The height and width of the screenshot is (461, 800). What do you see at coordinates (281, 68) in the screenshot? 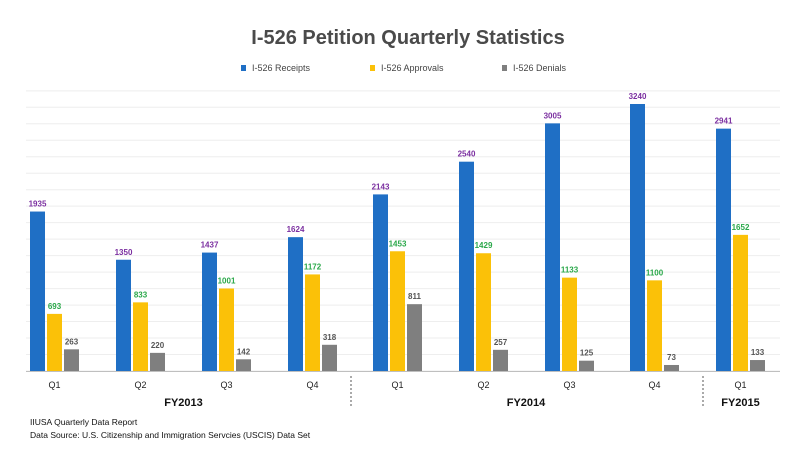
I see `legend-label: I-526 Receipts` at bounding box center [281, 68].